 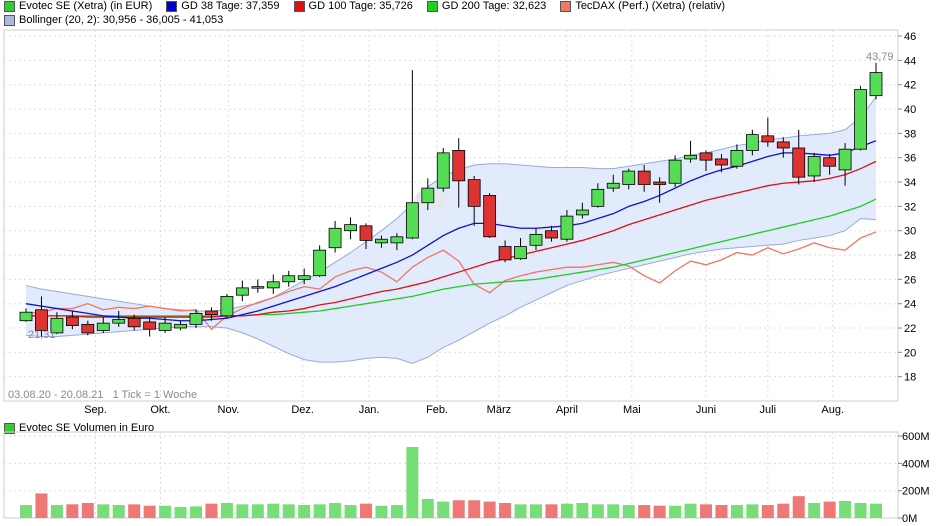 I want to click on legend-label: GD 100 Tage: 35,726, so click(x=360, y=6).